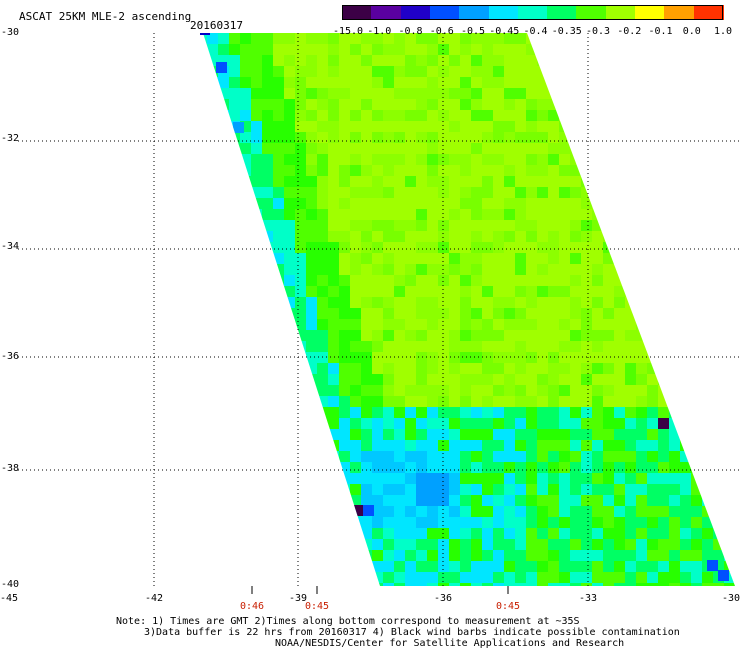 The width and height of the screenshot is (740, 650). What do you see at coordinates (473, 31) in the screenshot?
I see `colorbar-label: -0.5` at bounding box center [473, 31].